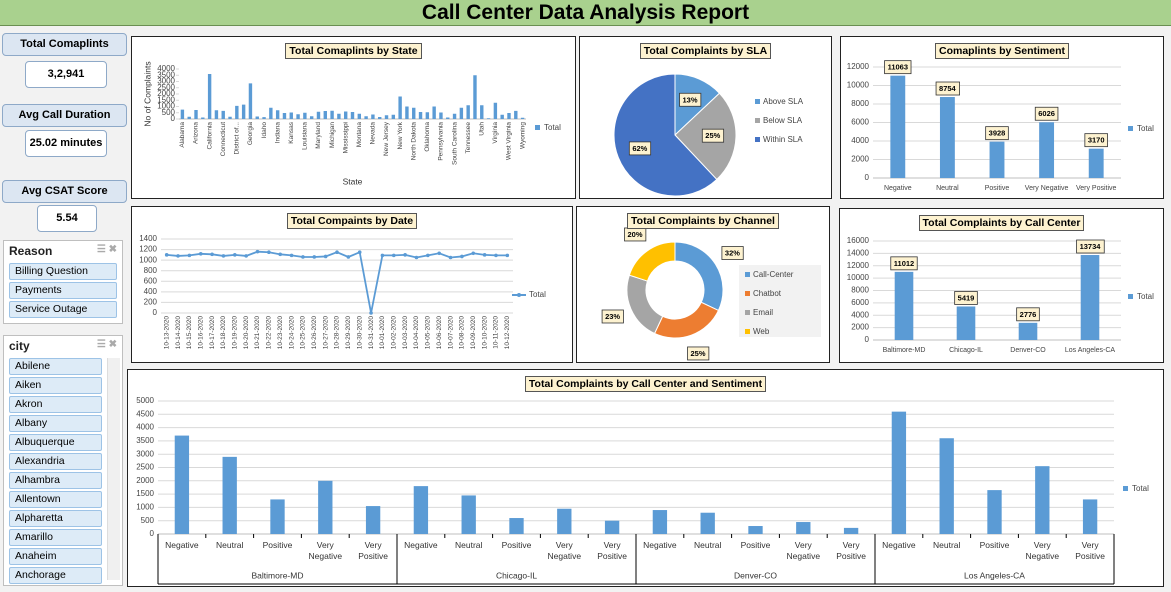 This screenshot has width=1171, height=592. Describe the element at coordinates (223, 333) in the screenshot. I see `x-tick-label: 10-18-2020` at that location.